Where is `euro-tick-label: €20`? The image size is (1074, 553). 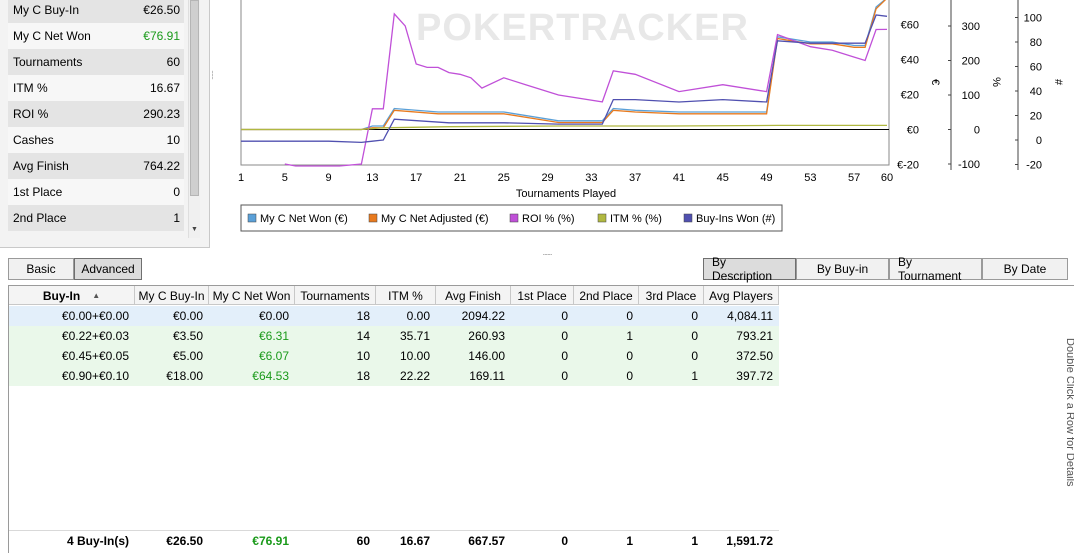
euro-tick-label: €20 is located at coordinates (910, 96).